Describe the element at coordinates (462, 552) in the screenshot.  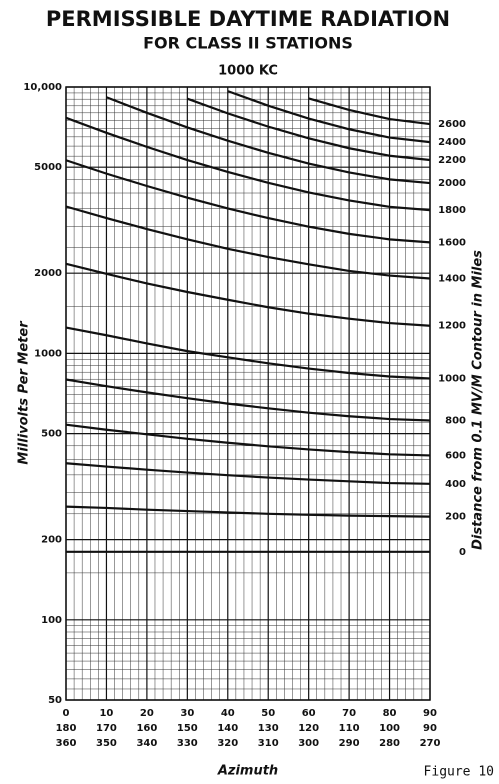
I see `curve-label: 0` at that location.